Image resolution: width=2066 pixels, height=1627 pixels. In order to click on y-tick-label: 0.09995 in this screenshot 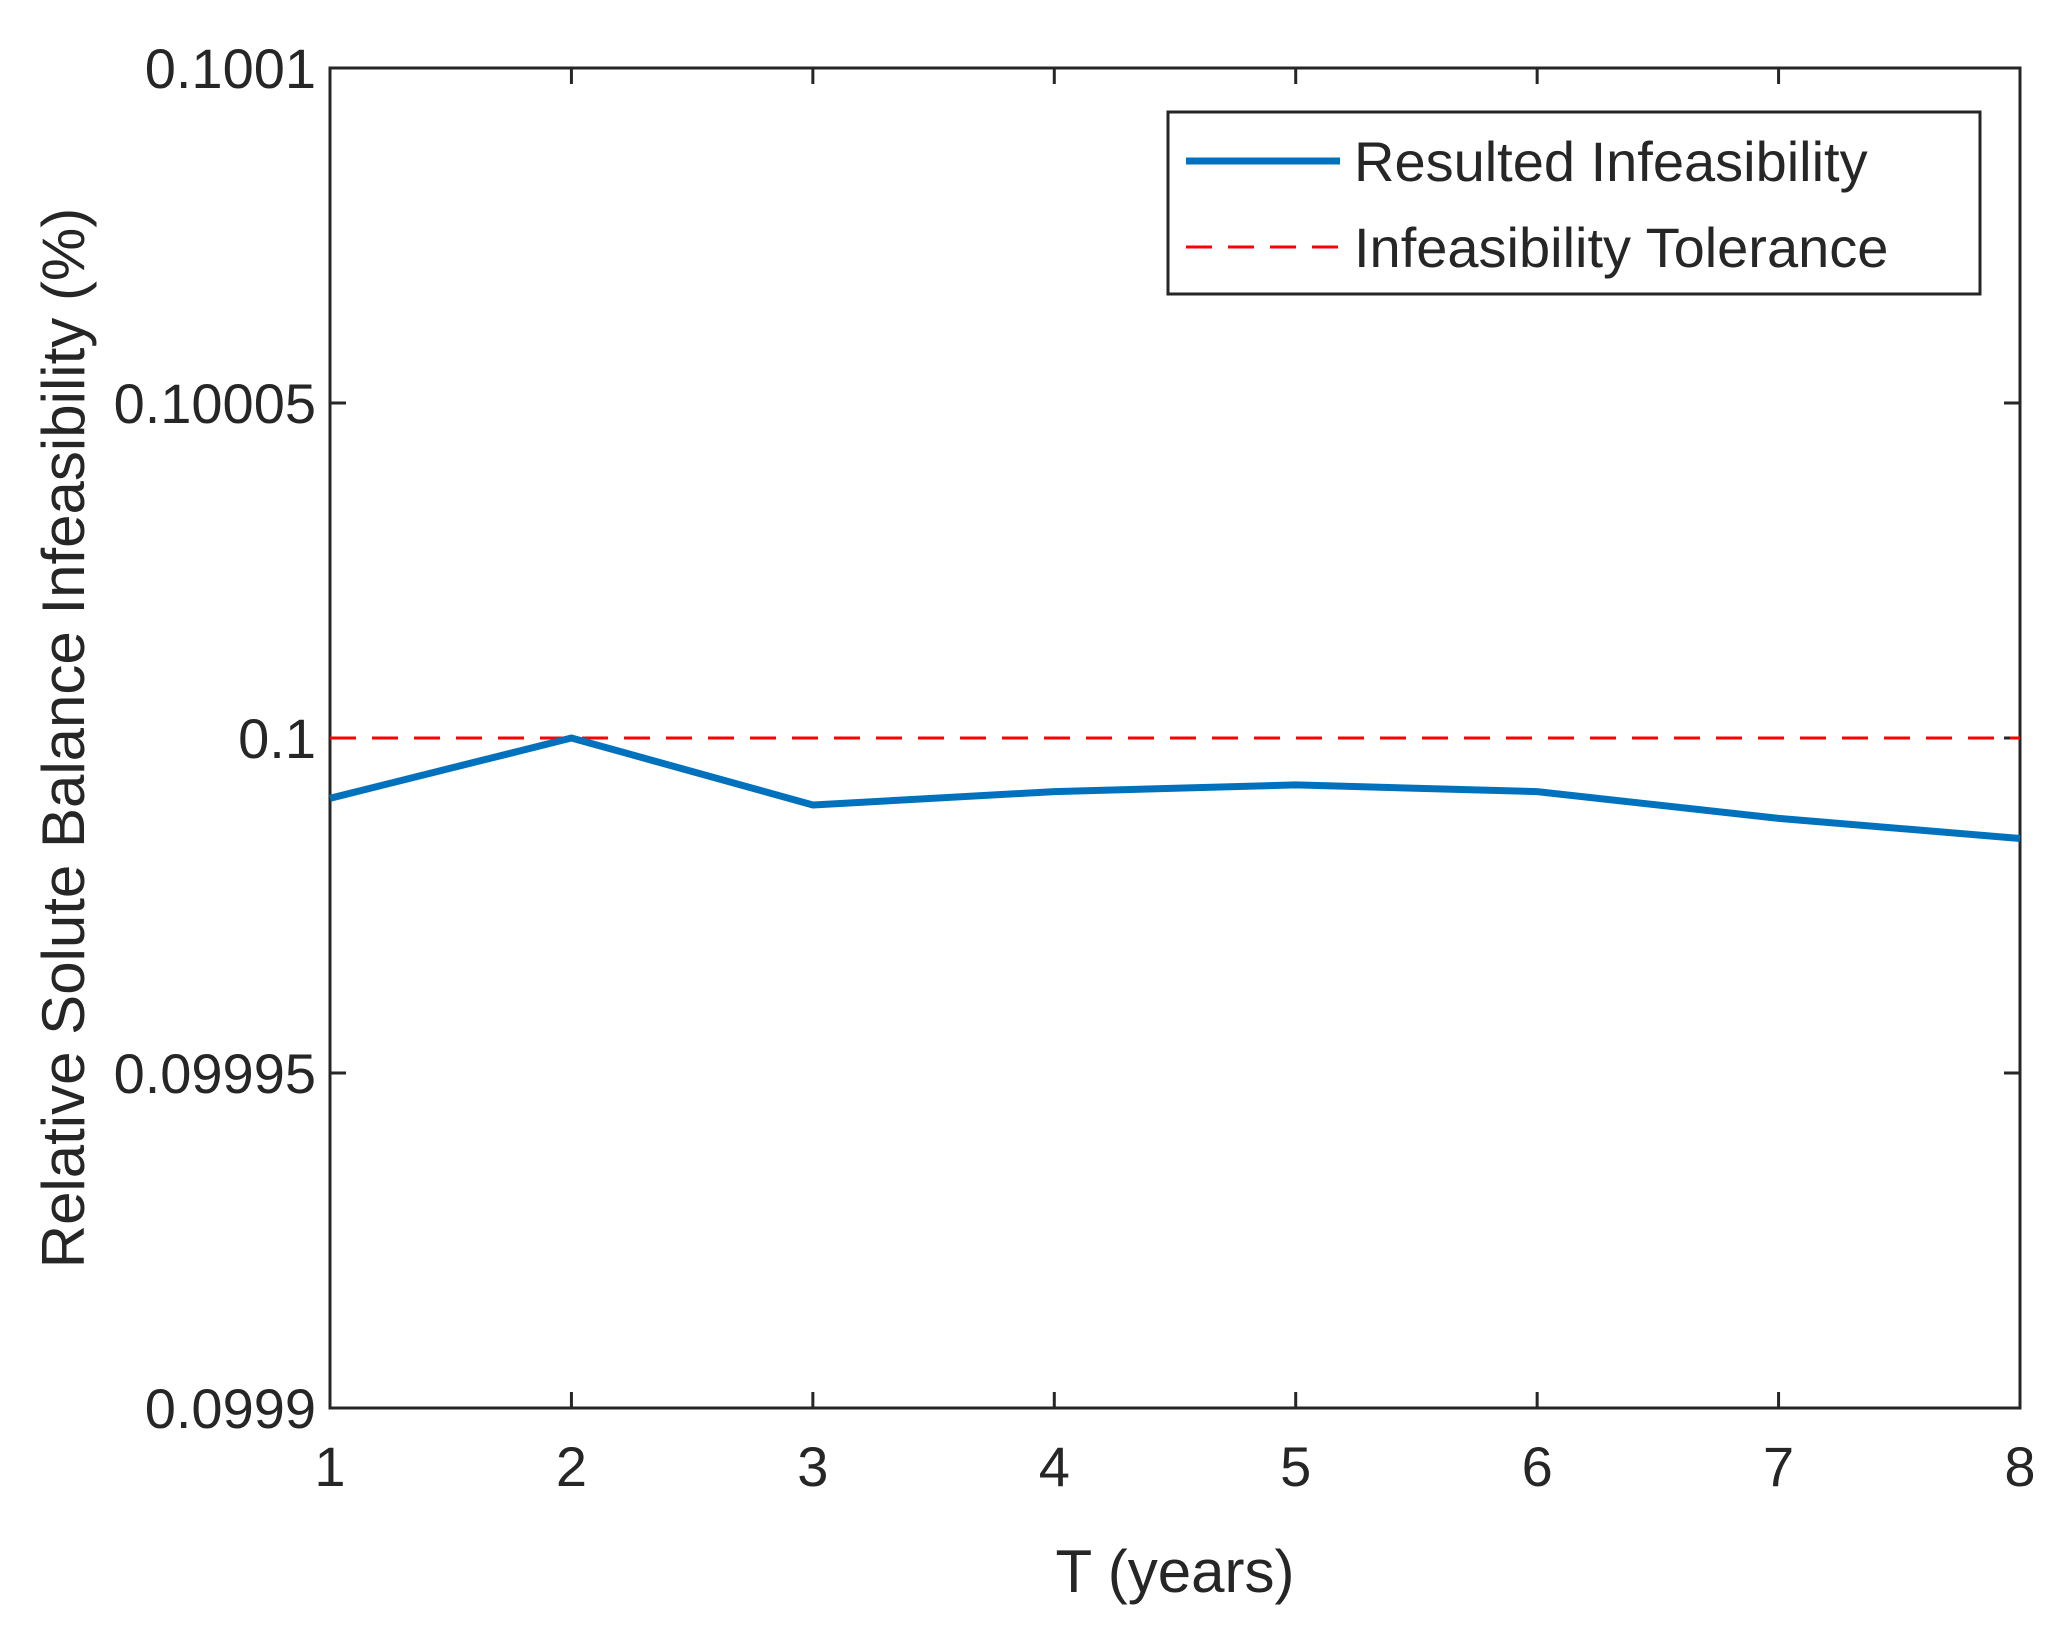, I will do `click(215, 1073)`.